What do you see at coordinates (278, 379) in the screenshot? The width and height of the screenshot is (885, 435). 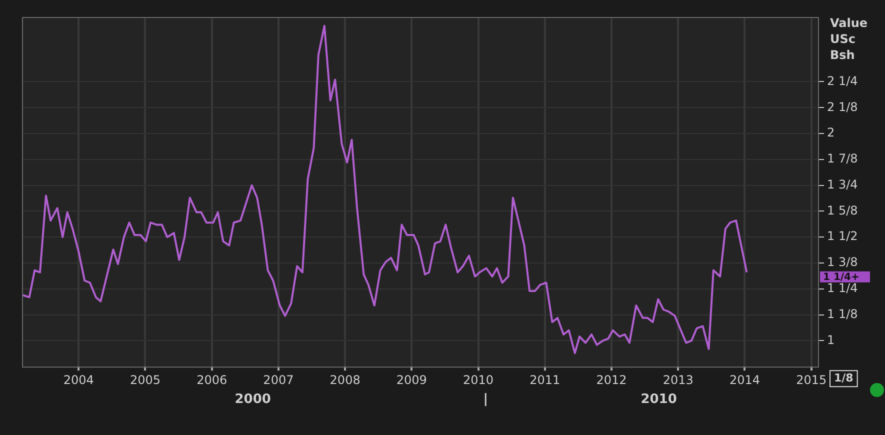 I see `x-tick-label: 2007` at bounding box center [278, 379].